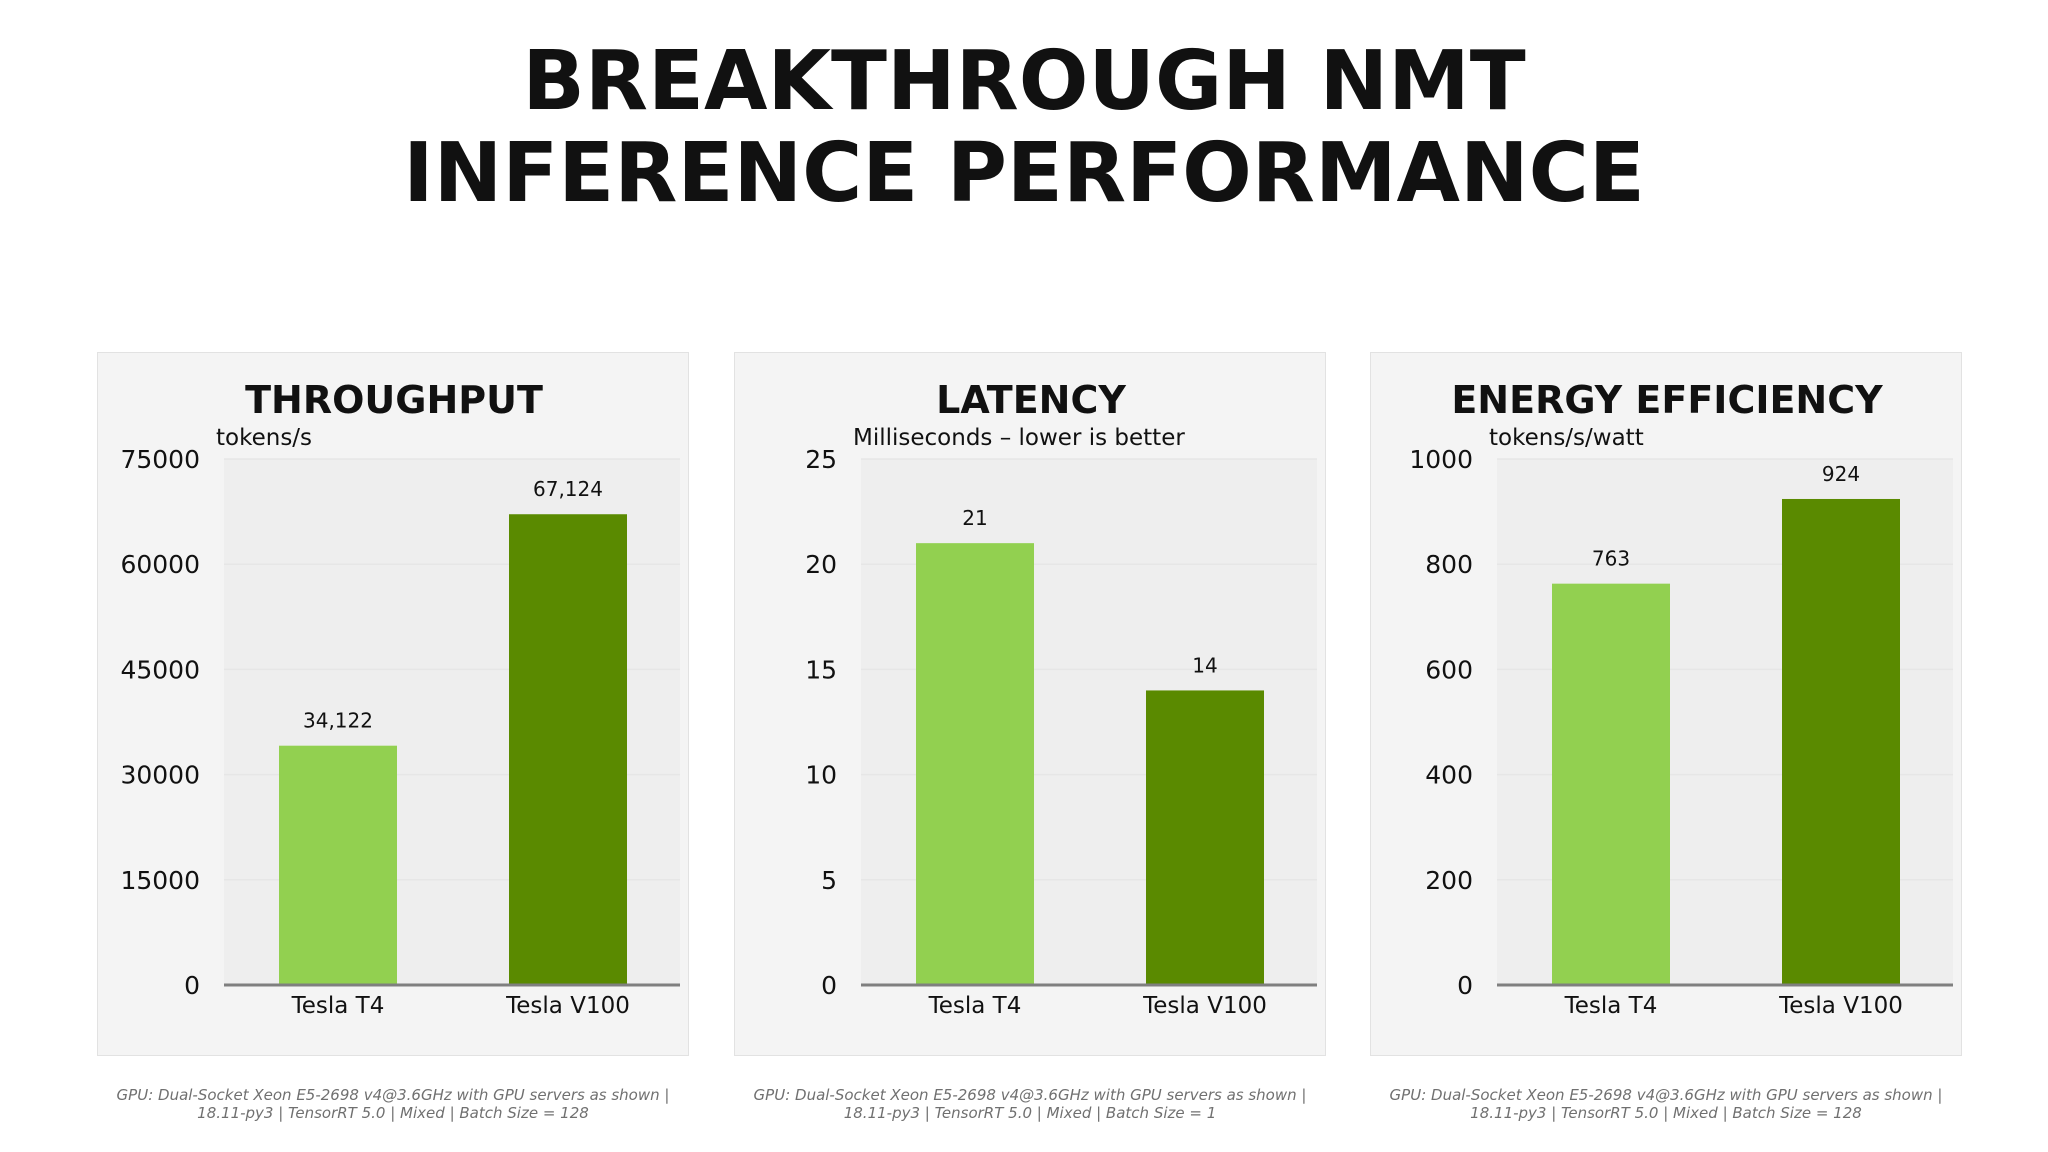 This screenshot has width=2048, height=1152. I want to click on latency-unit-label: Milliseconds – lower is better, so click(1019, 438).